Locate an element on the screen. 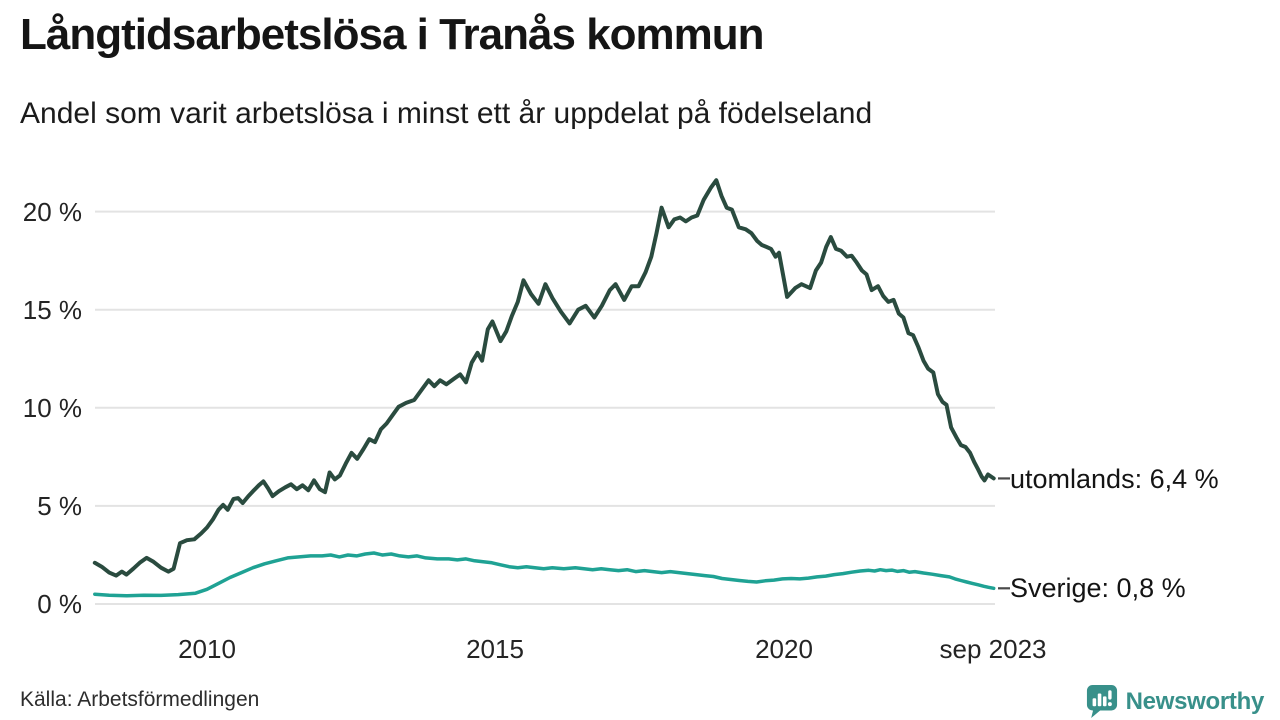 The height and width of the screenshot is (720, 1280). series-label-sverige: Sverige: 0,8 % is located at coordinates (1098, 588).